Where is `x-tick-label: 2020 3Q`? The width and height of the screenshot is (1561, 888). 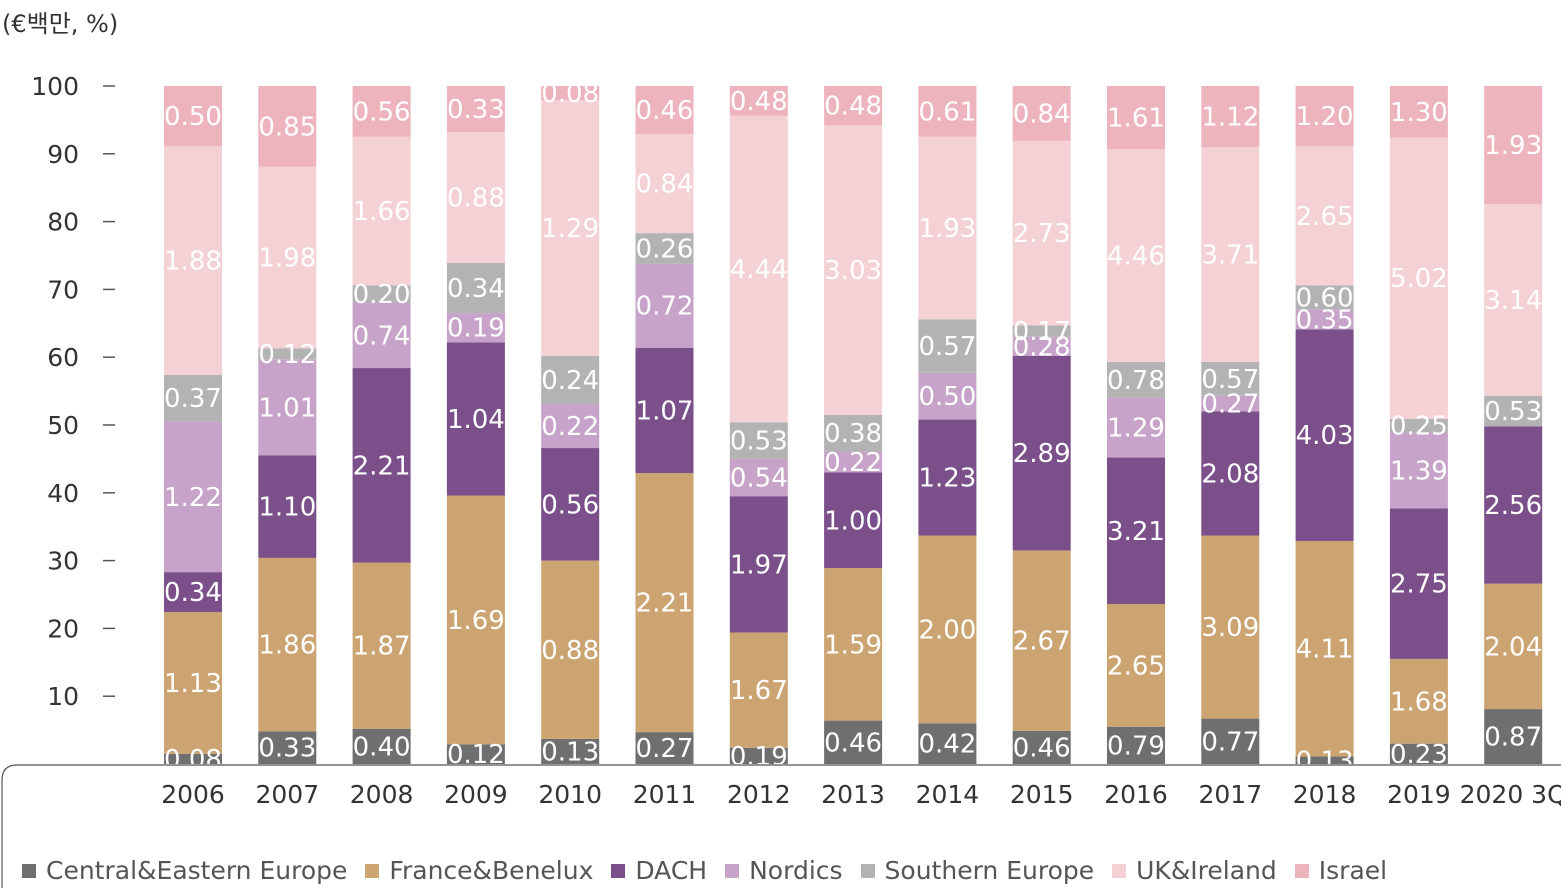
x-tick-label: 2020 3Q is located at coordinates (1510, 794).